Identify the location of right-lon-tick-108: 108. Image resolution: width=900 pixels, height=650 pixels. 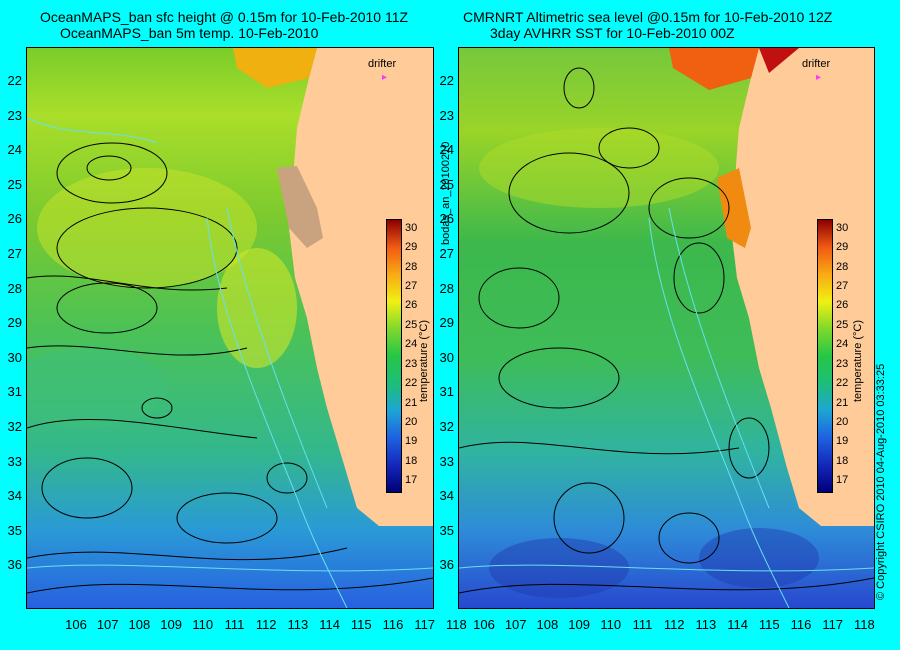
(547, 624).